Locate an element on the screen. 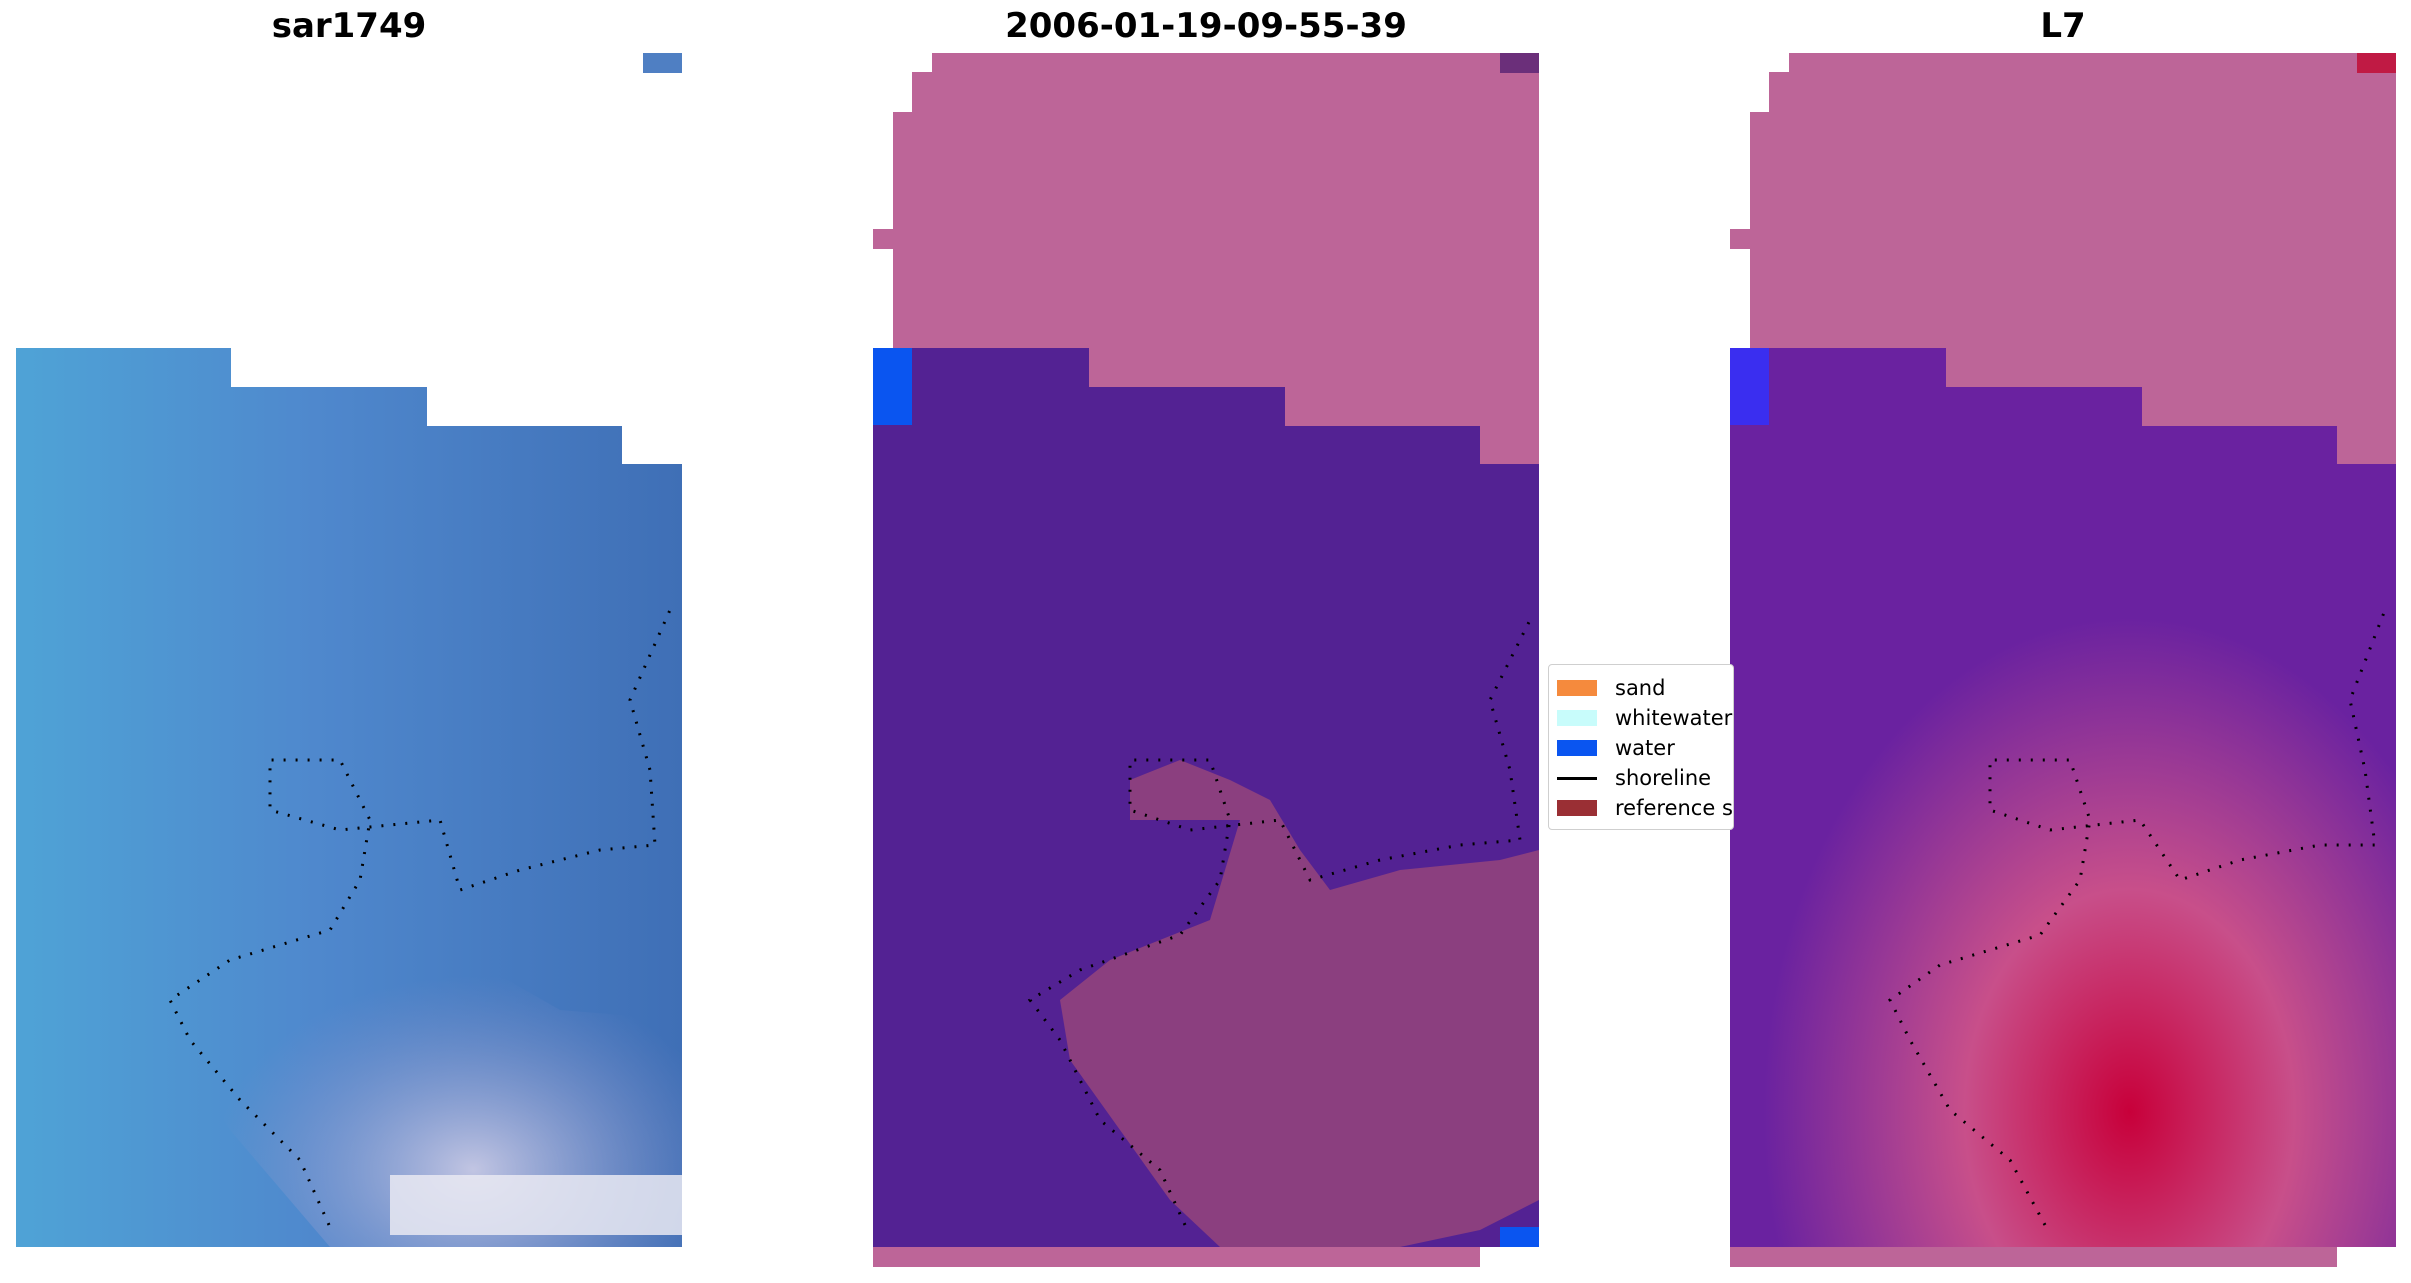 Image resolution: width=2411 pixels, height=1283 pixels. sand-class-region is located at coordinates (1299, 1003).